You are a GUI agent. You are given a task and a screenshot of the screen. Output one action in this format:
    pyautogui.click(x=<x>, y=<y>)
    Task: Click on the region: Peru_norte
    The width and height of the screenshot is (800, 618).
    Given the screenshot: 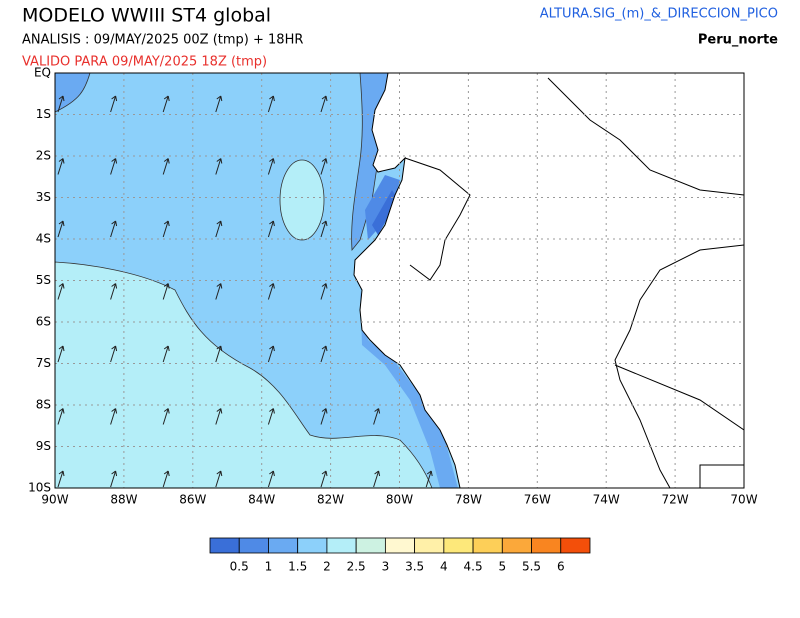 What is the action you would take?
    pyautogui.click(x=738, y=40)
    